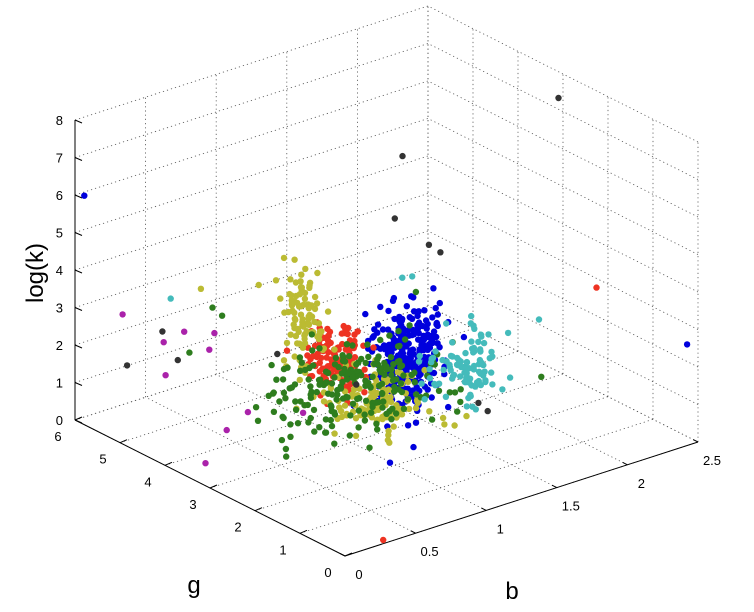  What do you see at coordinates (35, 273) in the screenshot?
I see `z-axis-label: log(k)` at bounding box center [35, 273].